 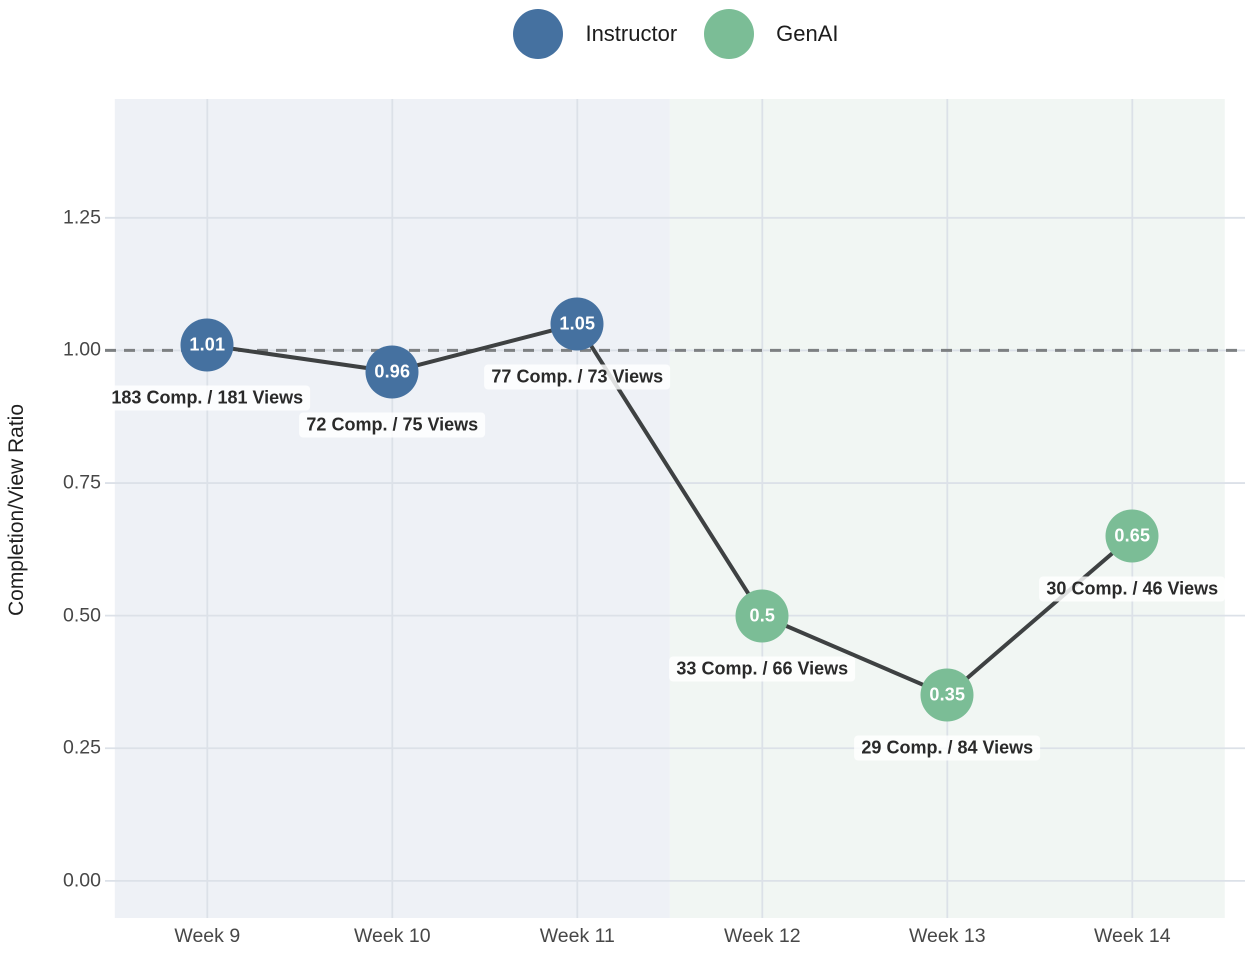 I want to click on x-tick-label: Week 14, so click(x=1132, y=936).